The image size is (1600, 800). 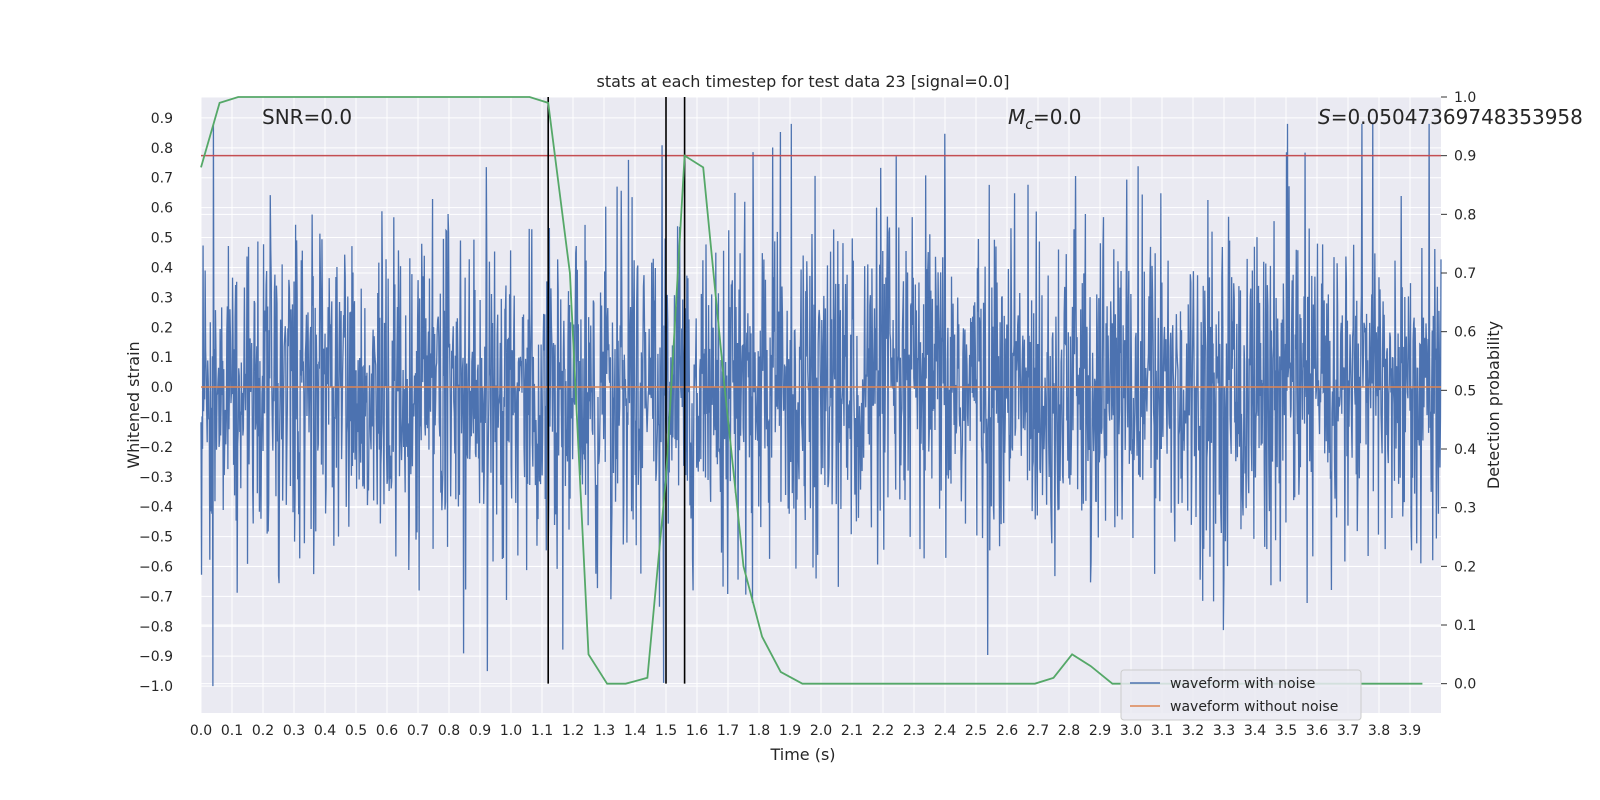 What do you see at coordinates (1162, 731) in the screenshot?
I see `x-tick-label: 3.1` at bounding box center [1162, 731].